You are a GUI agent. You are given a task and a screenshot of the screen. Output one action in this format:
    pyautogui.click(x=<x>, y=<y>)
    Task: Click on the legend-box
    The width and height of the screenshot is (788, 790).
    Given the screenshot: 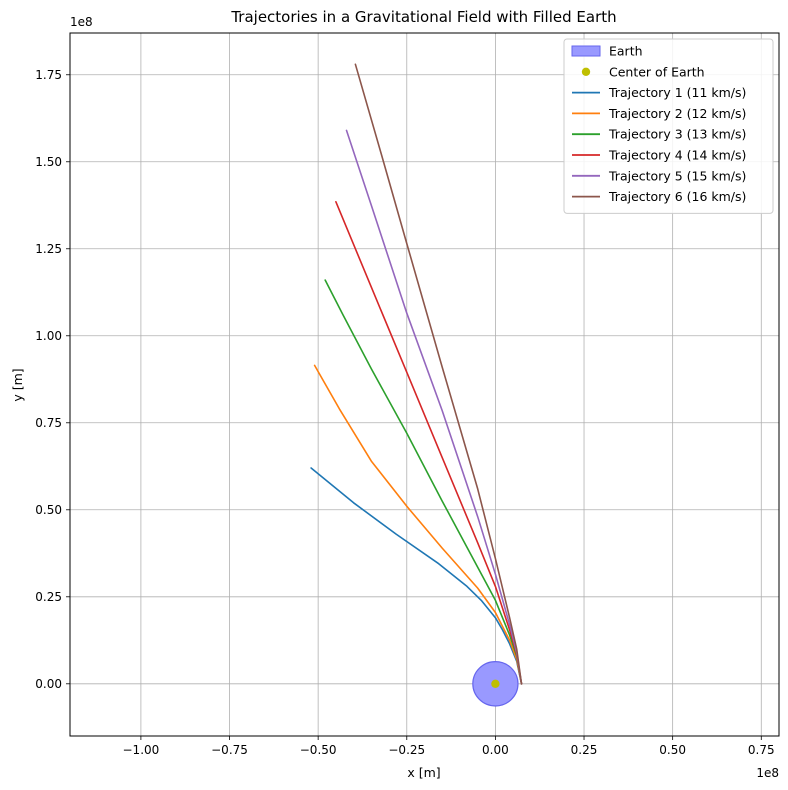 What is the action you would take?
    pyautogui.click(x=668, y=126)
    